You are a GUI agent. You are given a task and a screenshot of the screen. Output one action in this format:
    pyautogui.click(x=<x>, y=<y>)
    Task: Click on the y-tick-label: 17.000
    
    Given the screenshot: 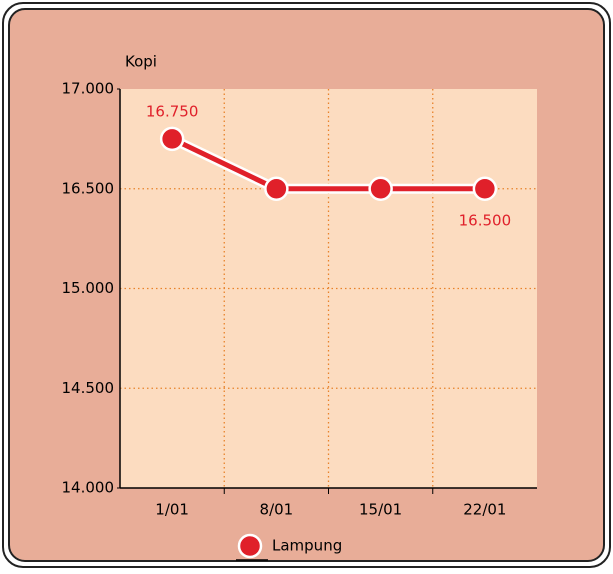 What is the action you would take?
    pyautogui.click(x=88, y=89)
    